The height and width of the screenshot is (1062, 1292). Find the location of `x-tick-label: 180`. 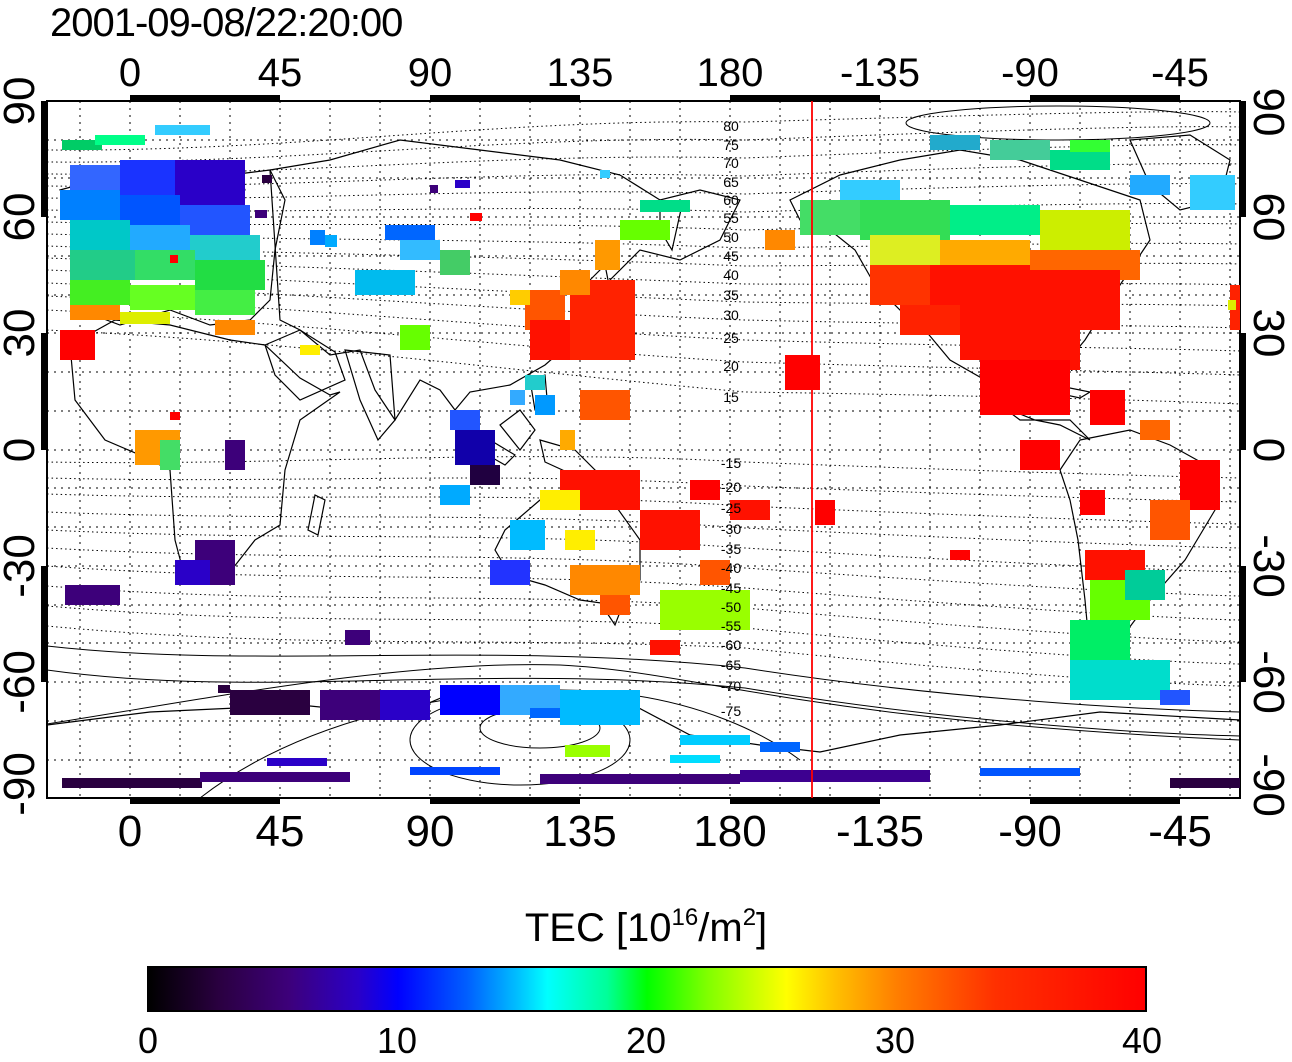

x-tick-label: 180 is located at coordinates (729, 831).